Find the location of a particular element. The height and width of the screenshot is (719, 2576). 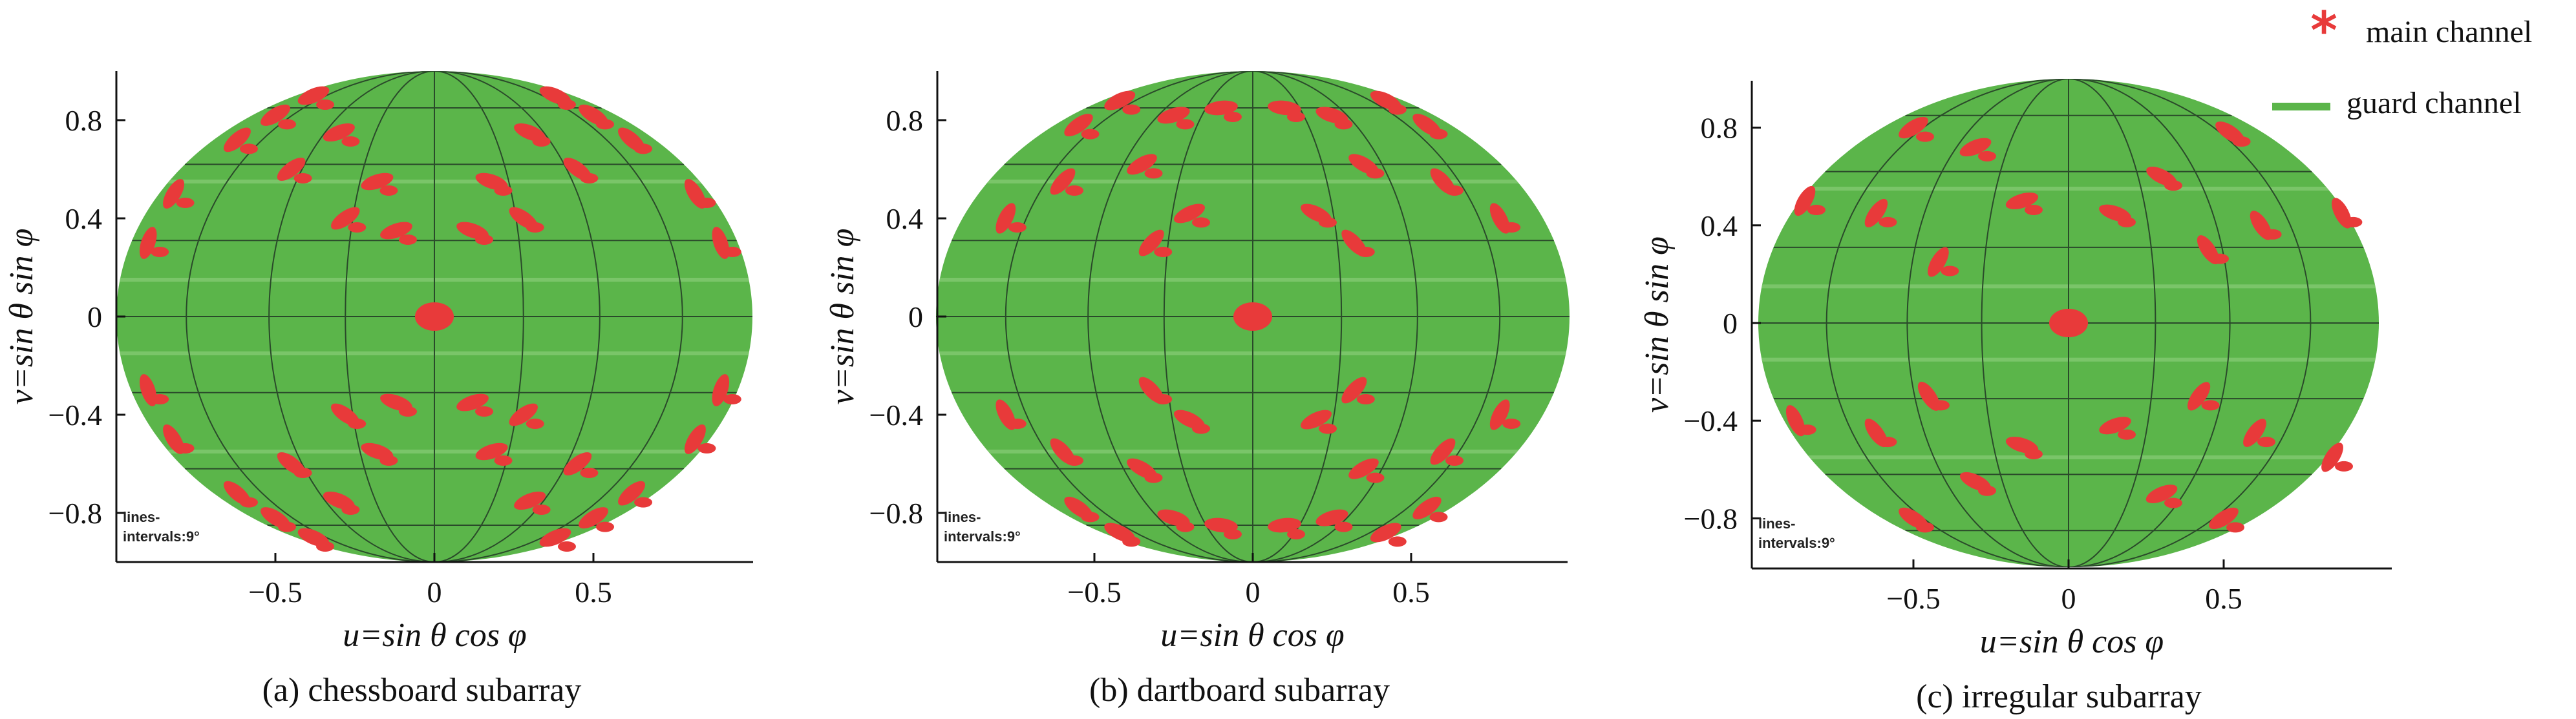

x-tick-label: 0.5 is located at coordinates (1411, 592).